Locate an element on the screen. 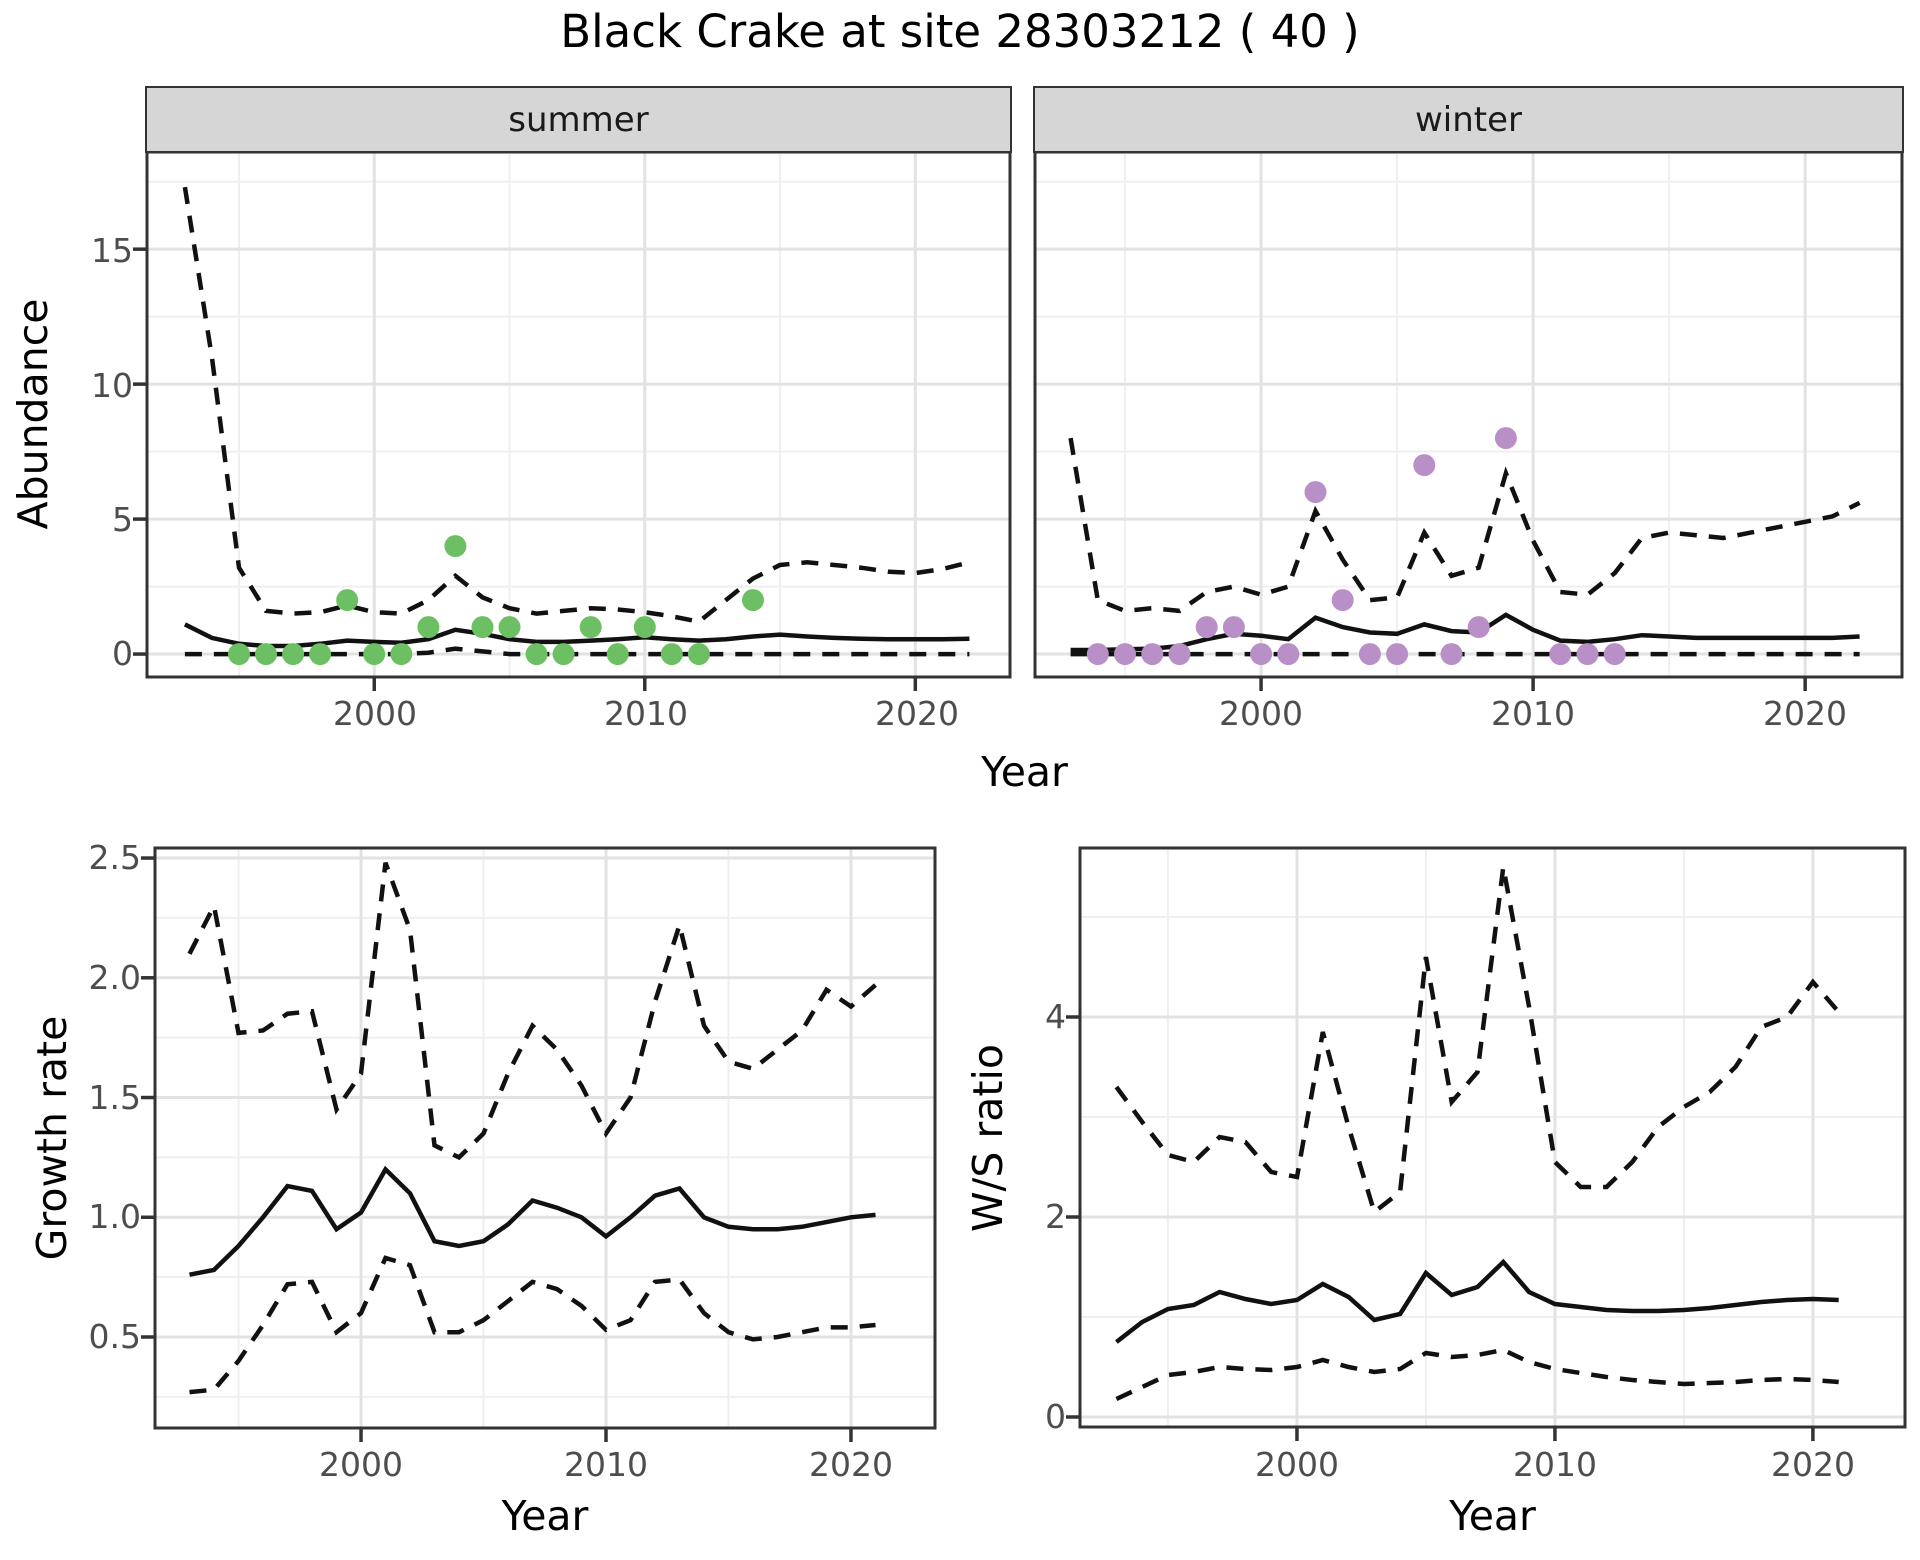 The width and height of the screenshot is (1920, 1560). ytick-growth-25: 2.5 is located at coordinates (114, 857).